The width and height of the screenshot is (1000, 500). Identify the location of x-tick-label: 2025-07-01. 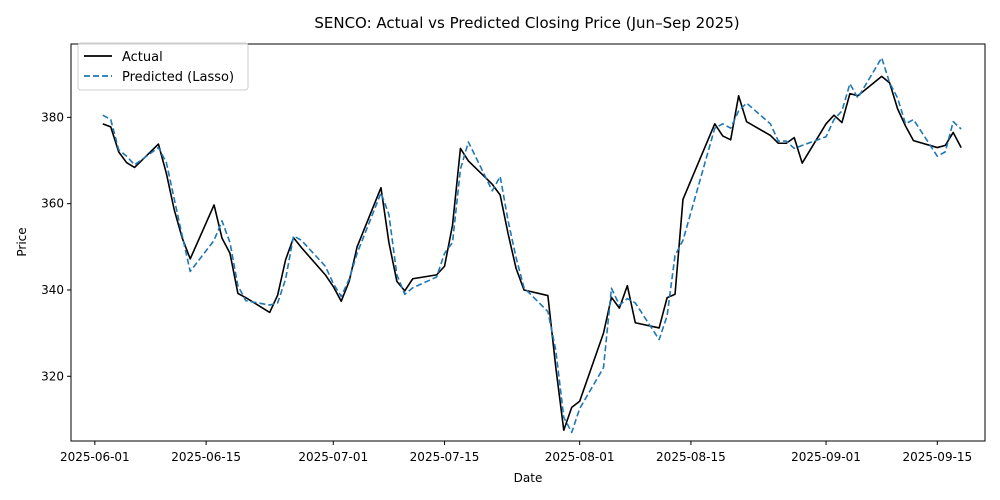
(333, 457).